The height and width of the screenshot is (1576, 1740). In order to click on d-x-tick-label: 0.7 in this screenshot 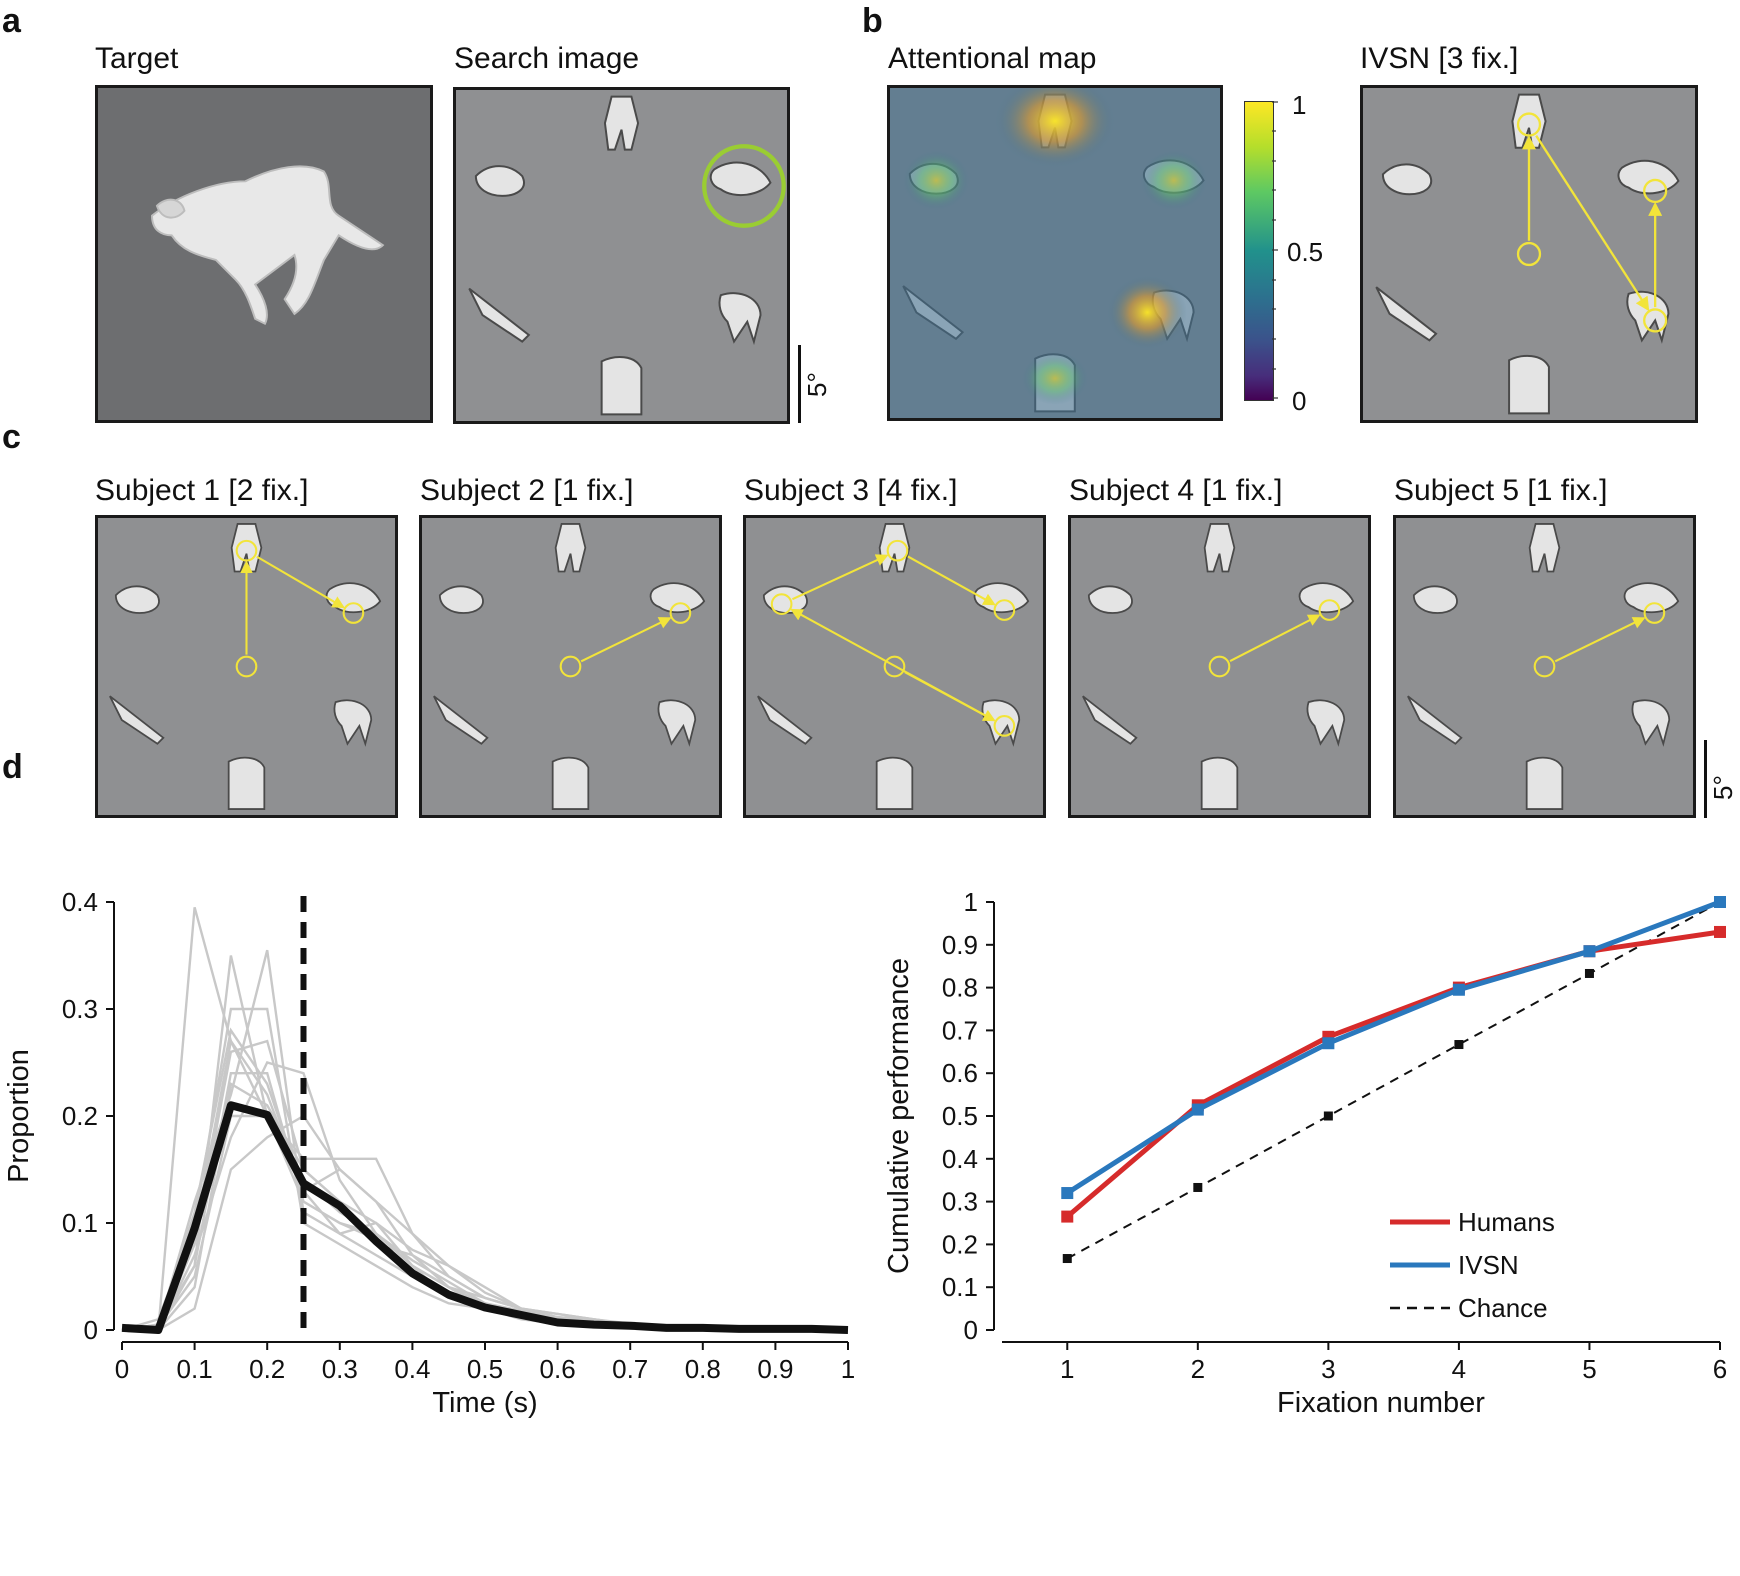, I will do `click(630, 1369)`.